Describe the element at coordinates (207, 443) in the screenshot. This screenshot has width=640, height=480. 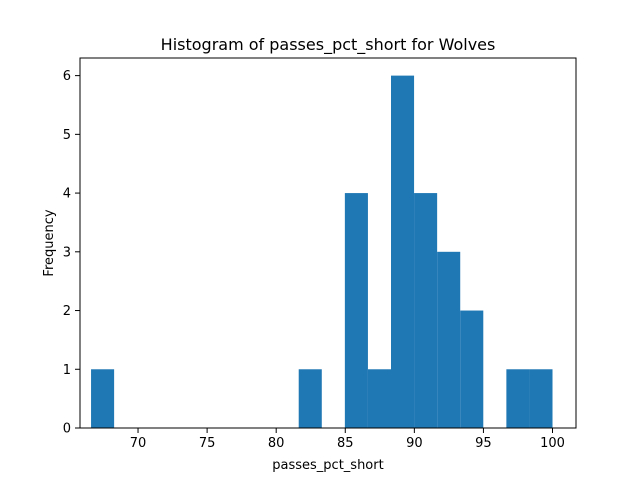
I see `x-tick-label: 75` at that location.